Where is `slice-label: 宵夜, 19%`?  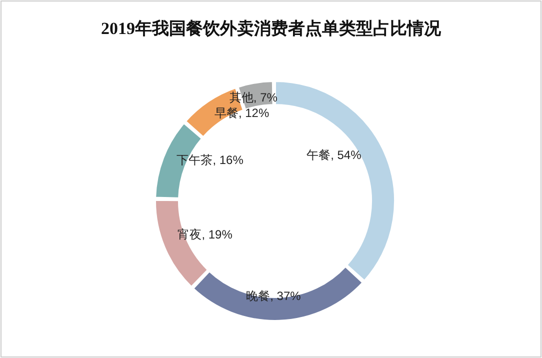 slice-label: 宵夜, 19% is located at coordinates (205, 234).